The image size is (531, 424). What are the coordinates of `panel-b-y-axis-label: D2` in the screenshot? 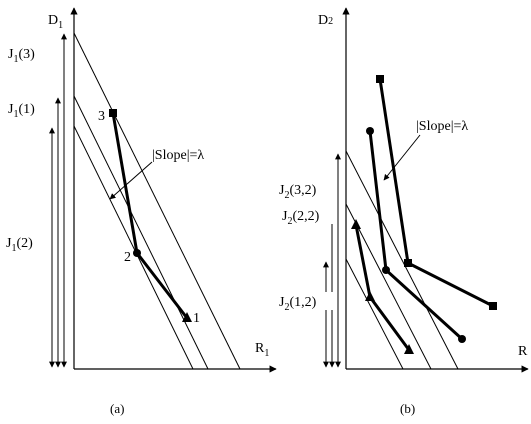 It's located at (325, 20).